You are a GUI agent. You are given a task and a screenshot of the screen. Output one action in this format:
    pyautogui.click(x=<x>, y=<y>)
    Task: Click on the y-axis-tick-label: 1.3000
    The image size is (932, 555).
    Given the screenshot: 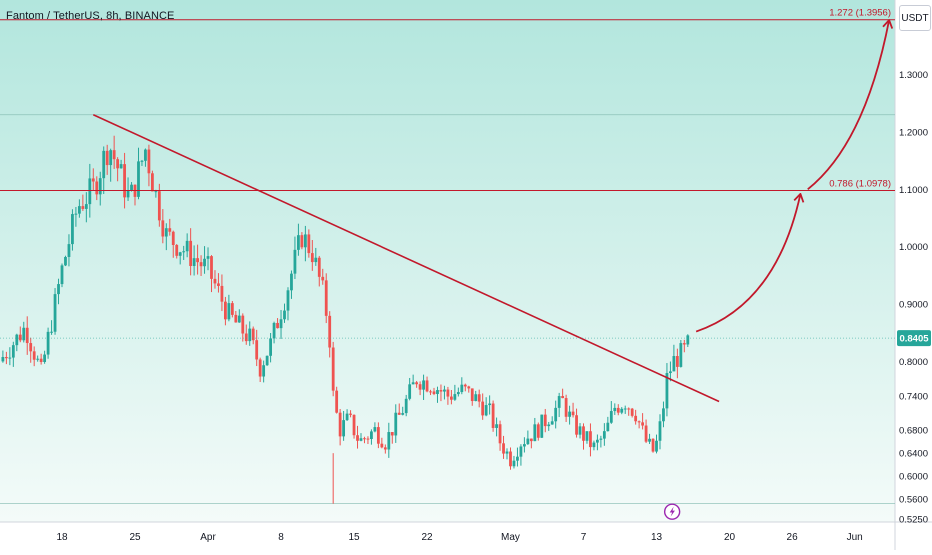 What is the action you would take?
    pyautogui.click(x=913, y=75)
    